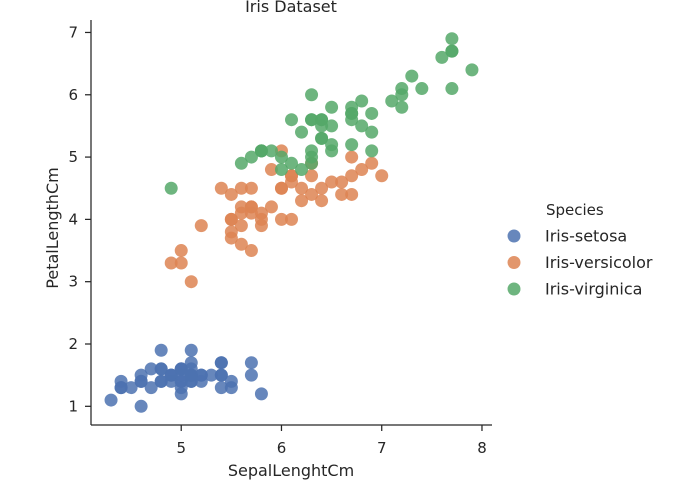 This screenshot has height=500, width=673. I want to click on y-tick-label: 6, so click(73, 95).